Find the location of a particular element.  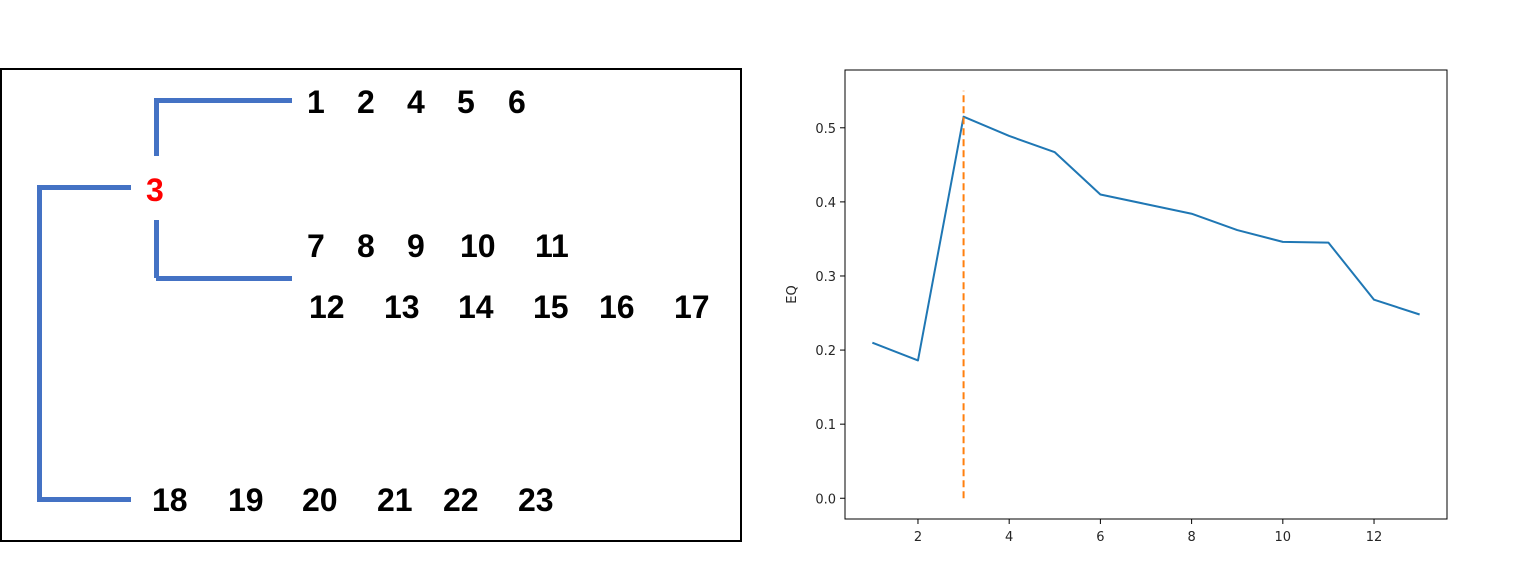

bracket-root-vertical is located at coordinates (39, 342).